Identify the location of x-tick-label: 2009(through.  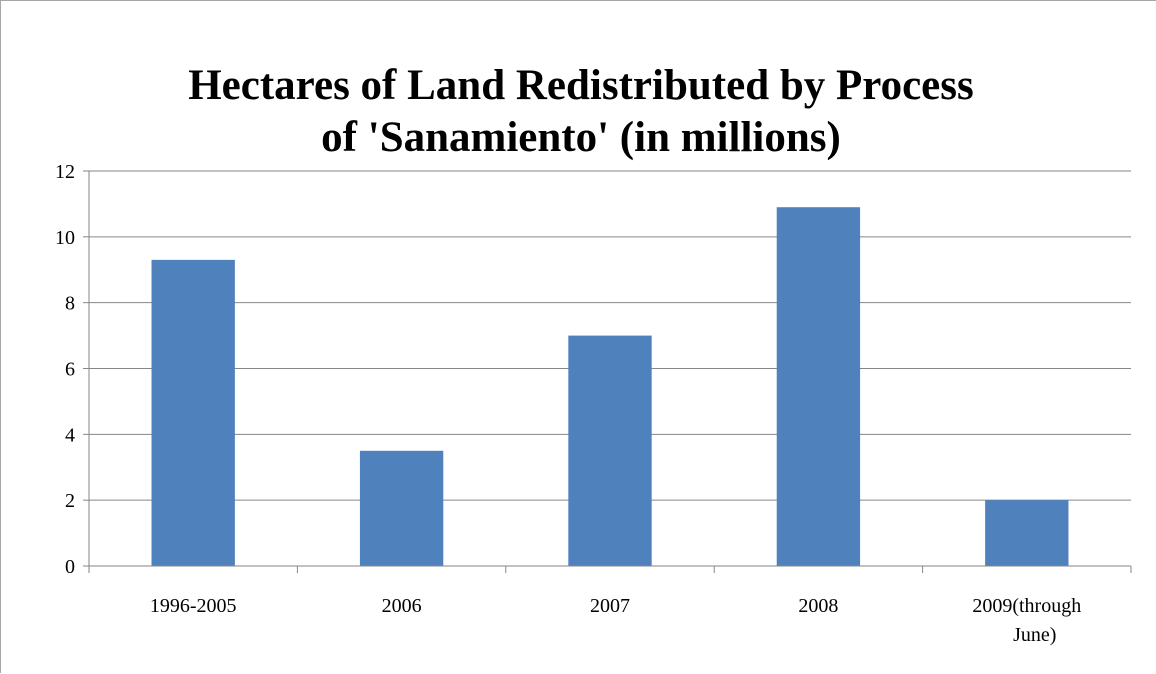
(1026, 606).